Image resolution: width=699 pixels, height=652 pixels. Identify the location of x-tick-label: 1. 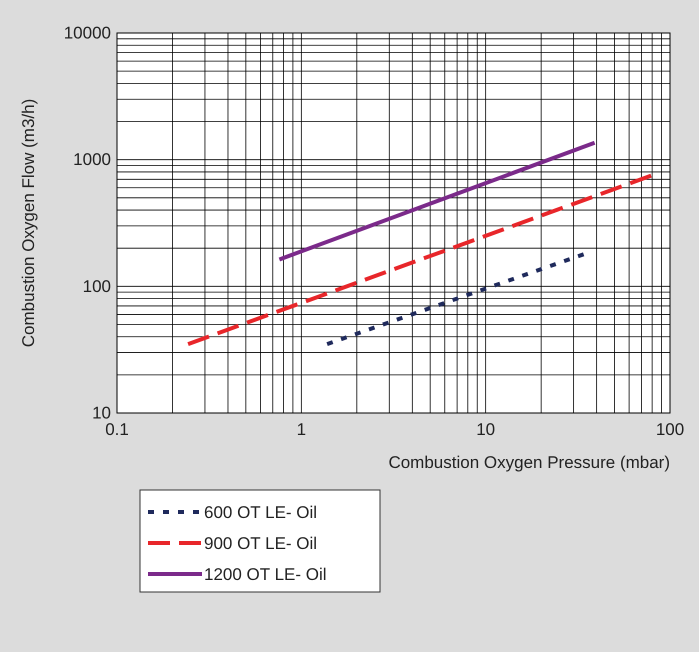
(301, 430).